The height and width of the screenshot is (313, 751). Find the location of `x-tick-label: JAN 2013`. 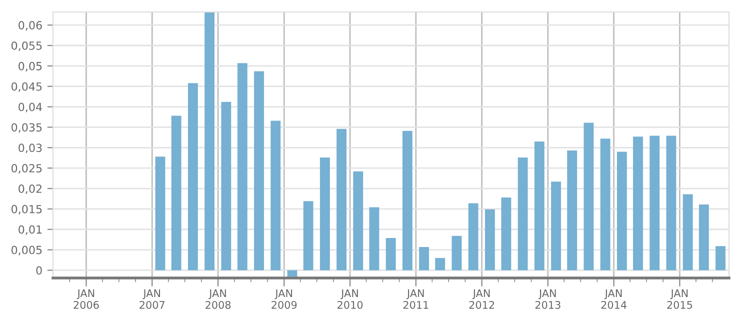

x-tick-label: JAN 2013 is located at coordinates (547, 299).